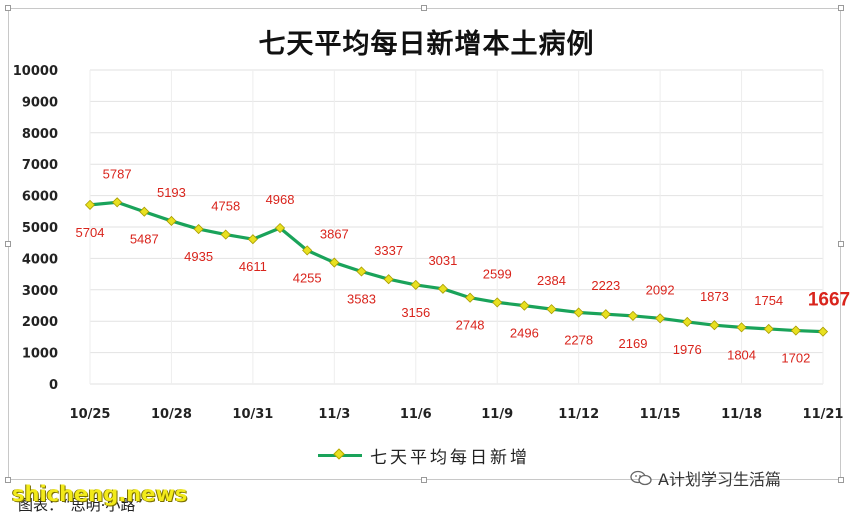  I want to click on resize-handle-top, so click(424, 8).